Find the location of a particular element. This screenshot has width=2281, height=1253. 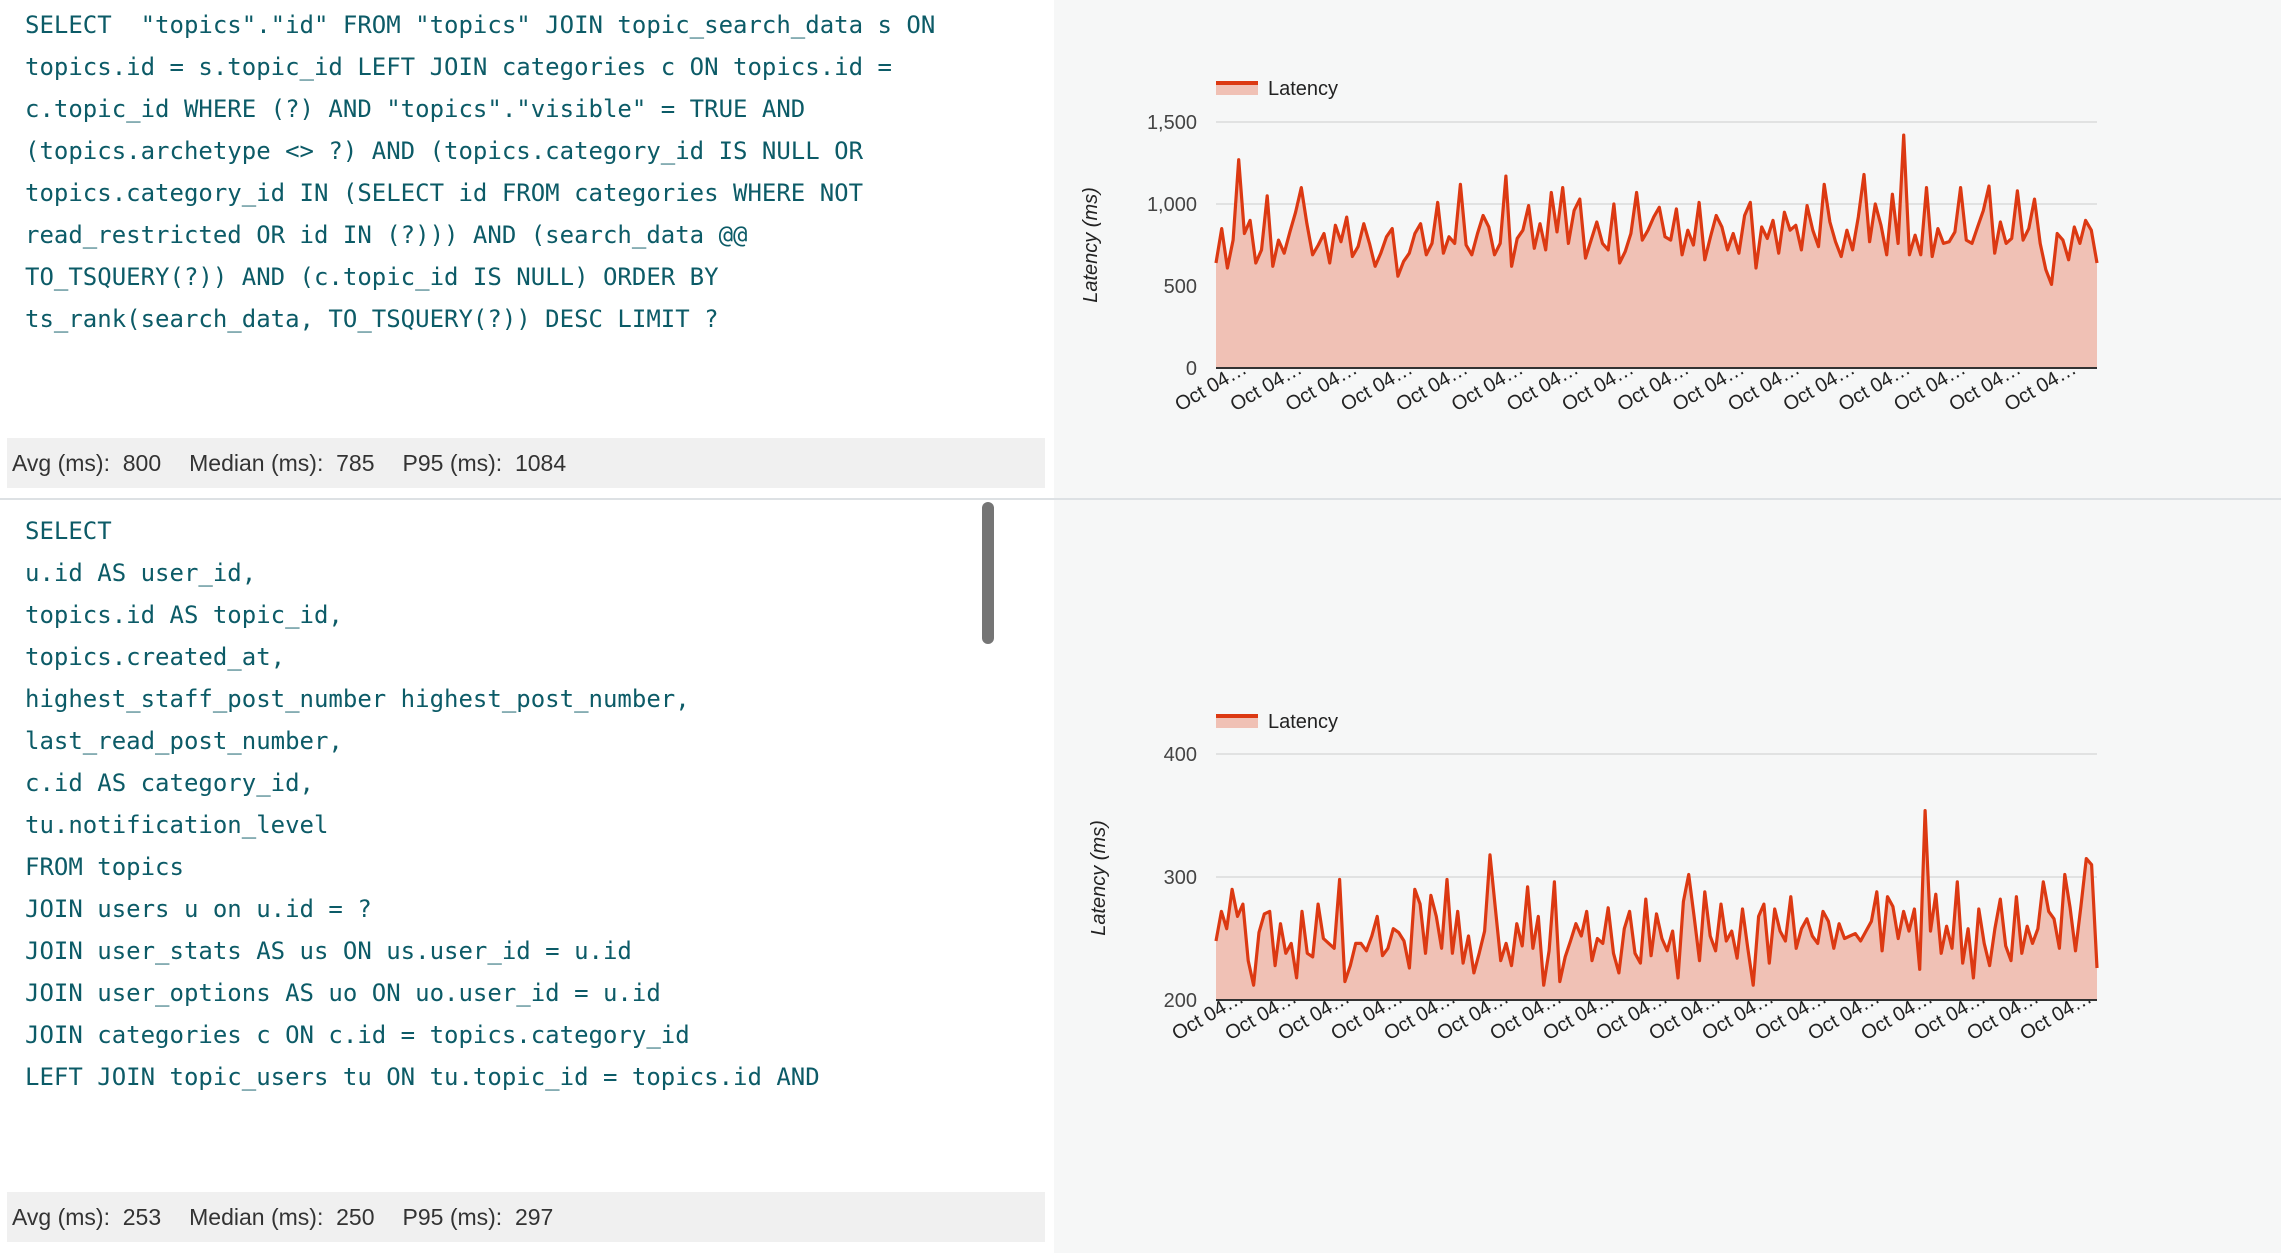

median-stat: Median (ms): 785 is located at coordinates (281, 463).